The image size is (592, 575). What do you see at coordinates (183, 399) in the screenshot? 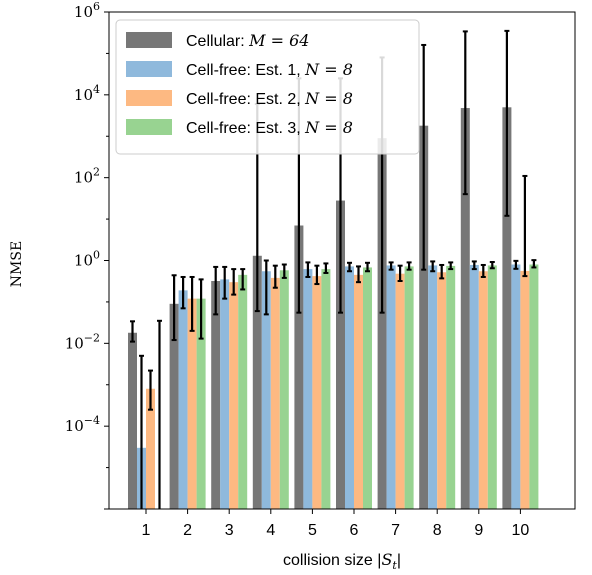
I see `bar-s2-c2` at bounding box center [183, 399].